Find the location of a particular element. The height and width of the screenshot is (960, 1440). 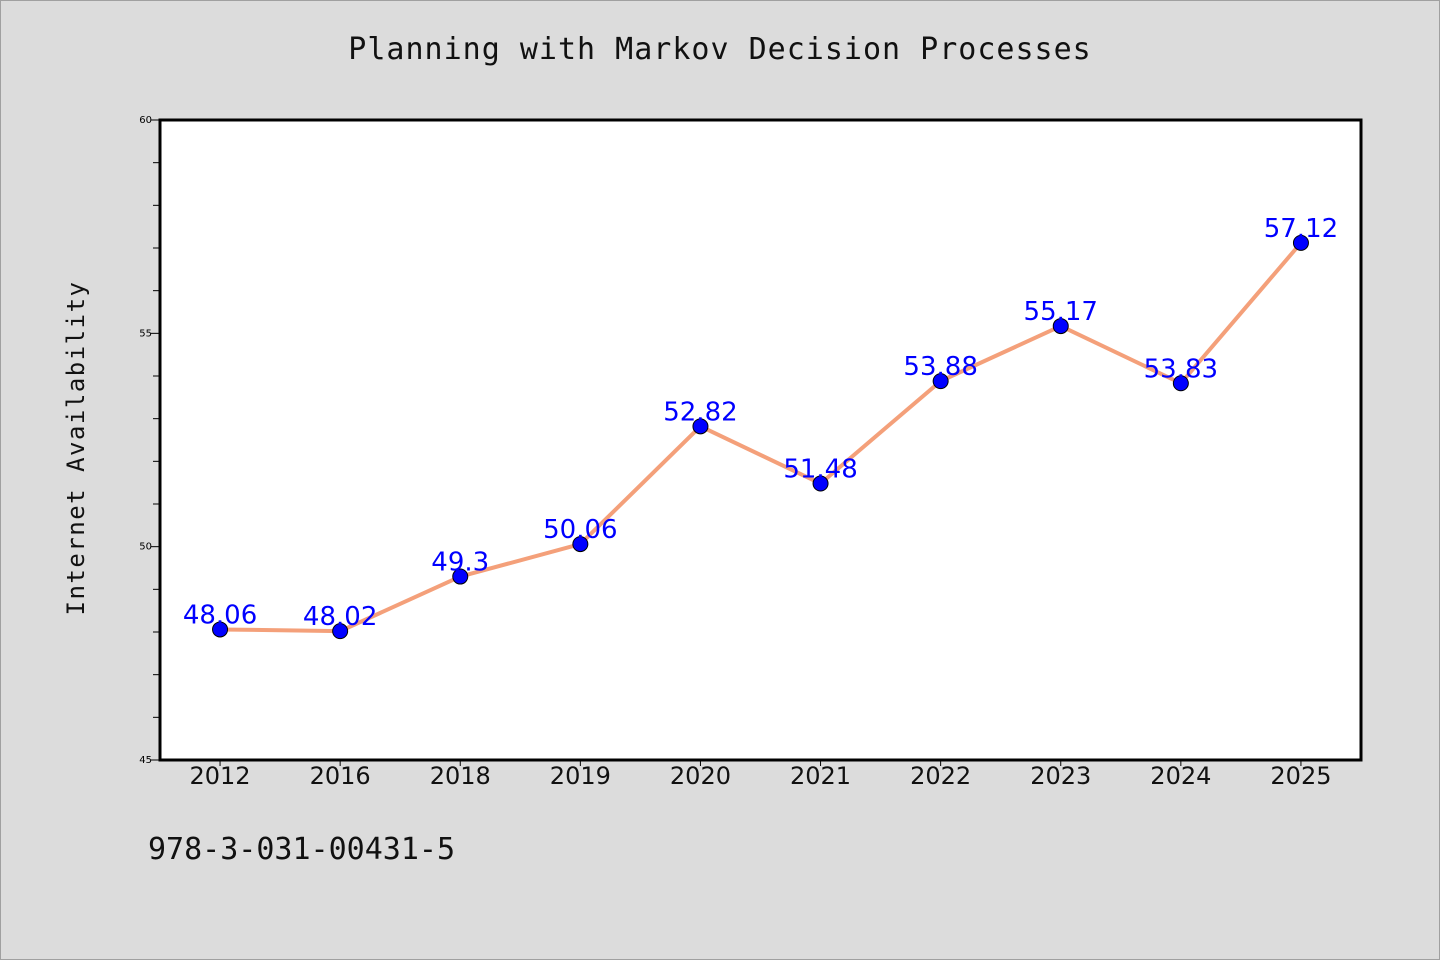

x-tick-label: 2020 is located at coordinates (700, 776).